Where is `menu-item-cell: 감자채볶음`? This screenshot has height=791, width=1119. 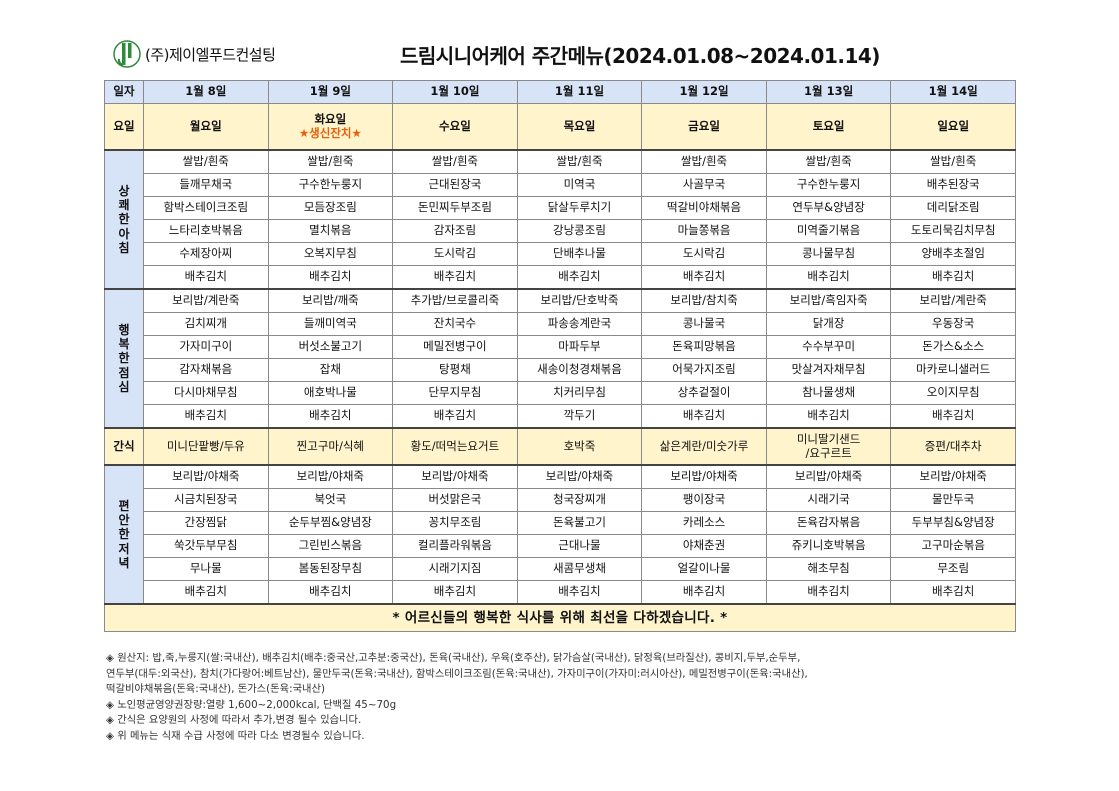 menu-item-cell: 감자채볶음 is located at coordinates (206, 370).